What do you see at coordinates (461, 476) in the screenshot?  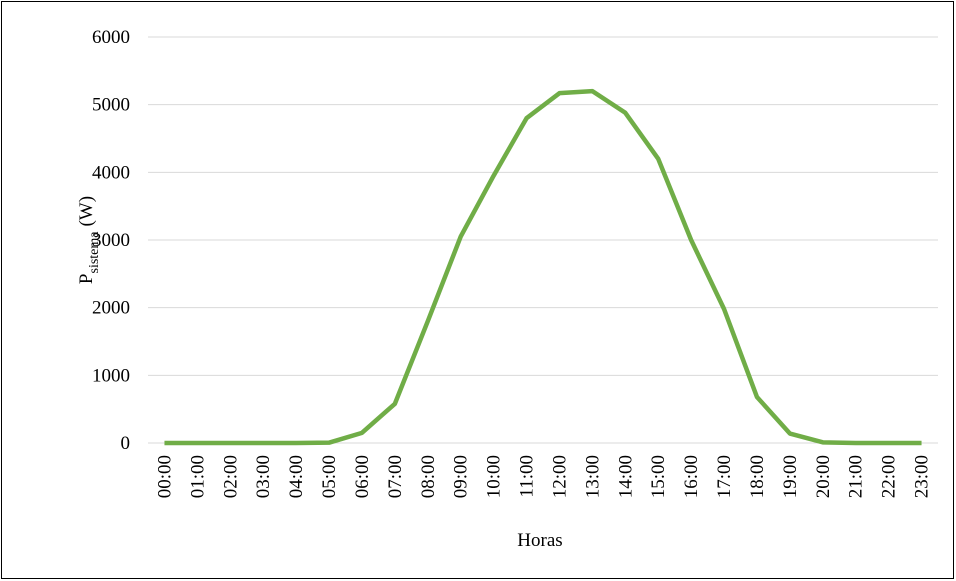 I see `x-tick-label: 09:00` at bounding box center [461, 476].